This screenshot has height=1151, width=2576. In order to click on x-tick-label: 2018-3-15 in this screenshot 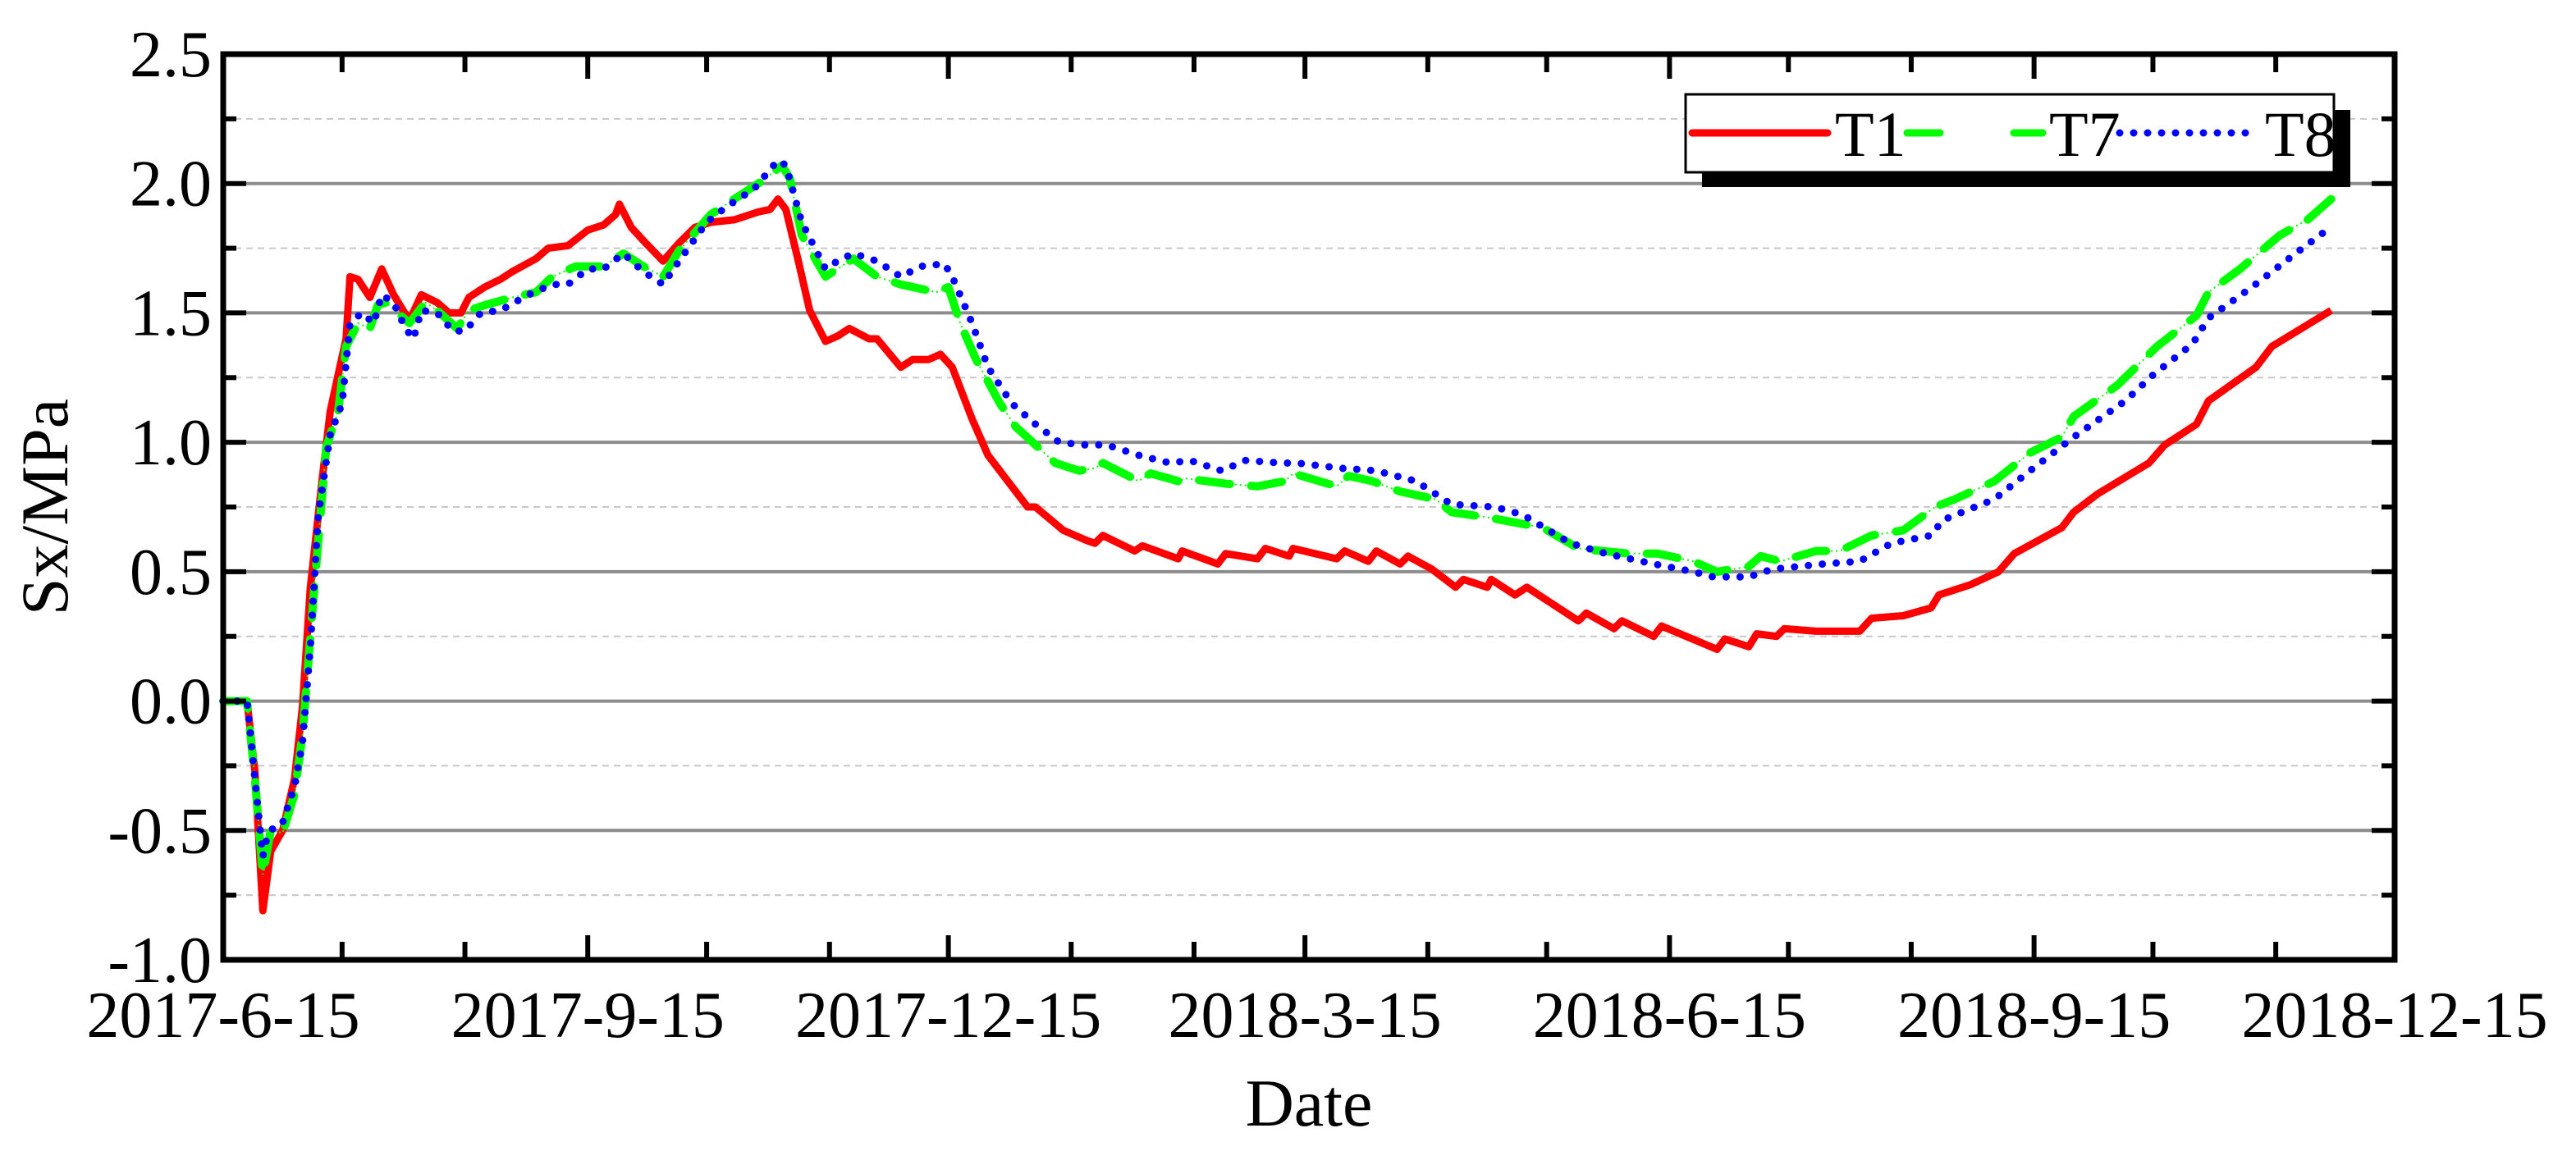, I will do `click(1305, 1016)`.